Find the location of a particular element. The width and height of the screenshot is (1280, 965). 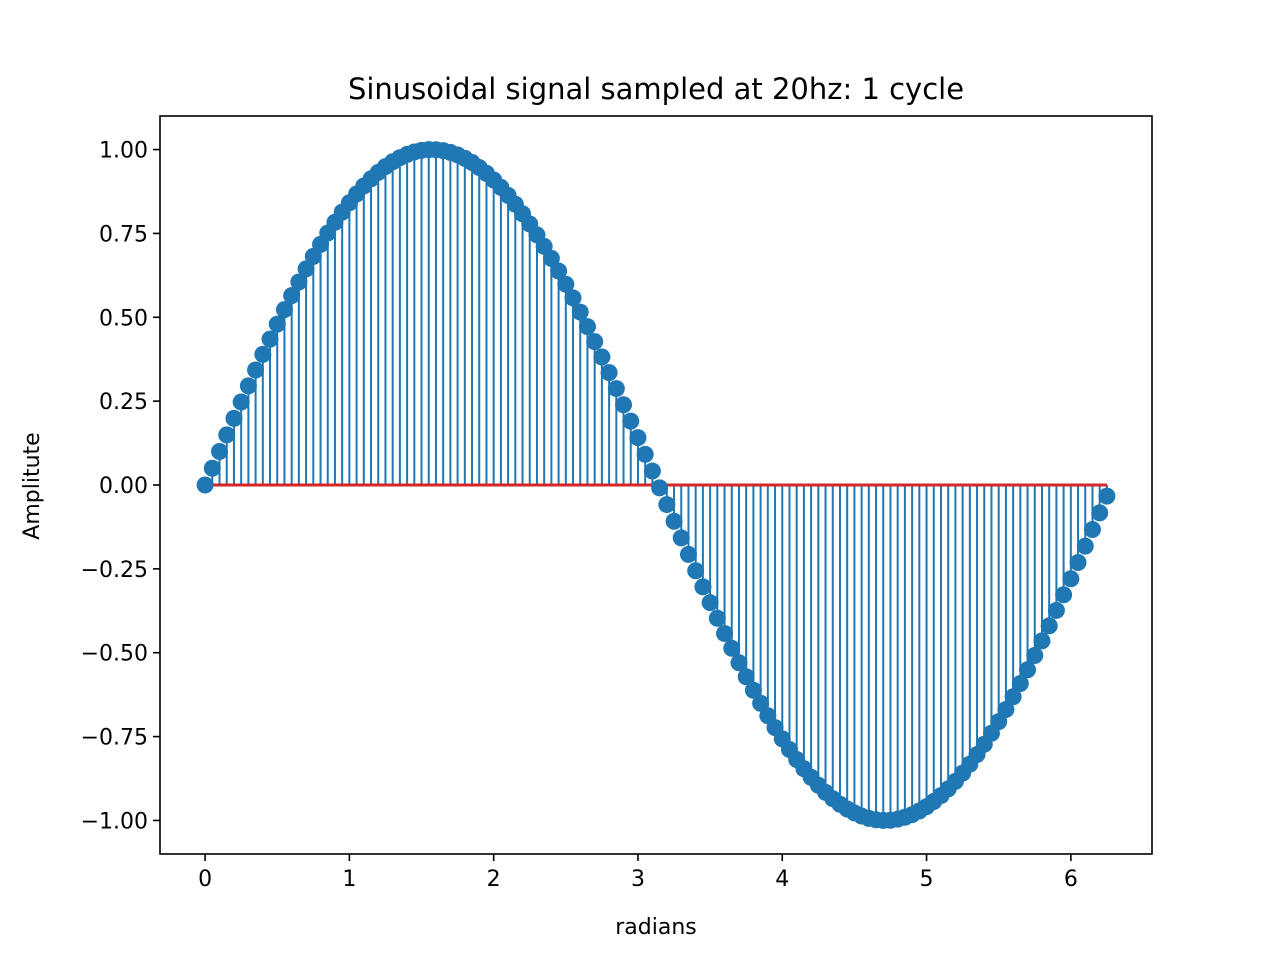

y-tick-label: −1.00 is located at coordinates (114, 821).